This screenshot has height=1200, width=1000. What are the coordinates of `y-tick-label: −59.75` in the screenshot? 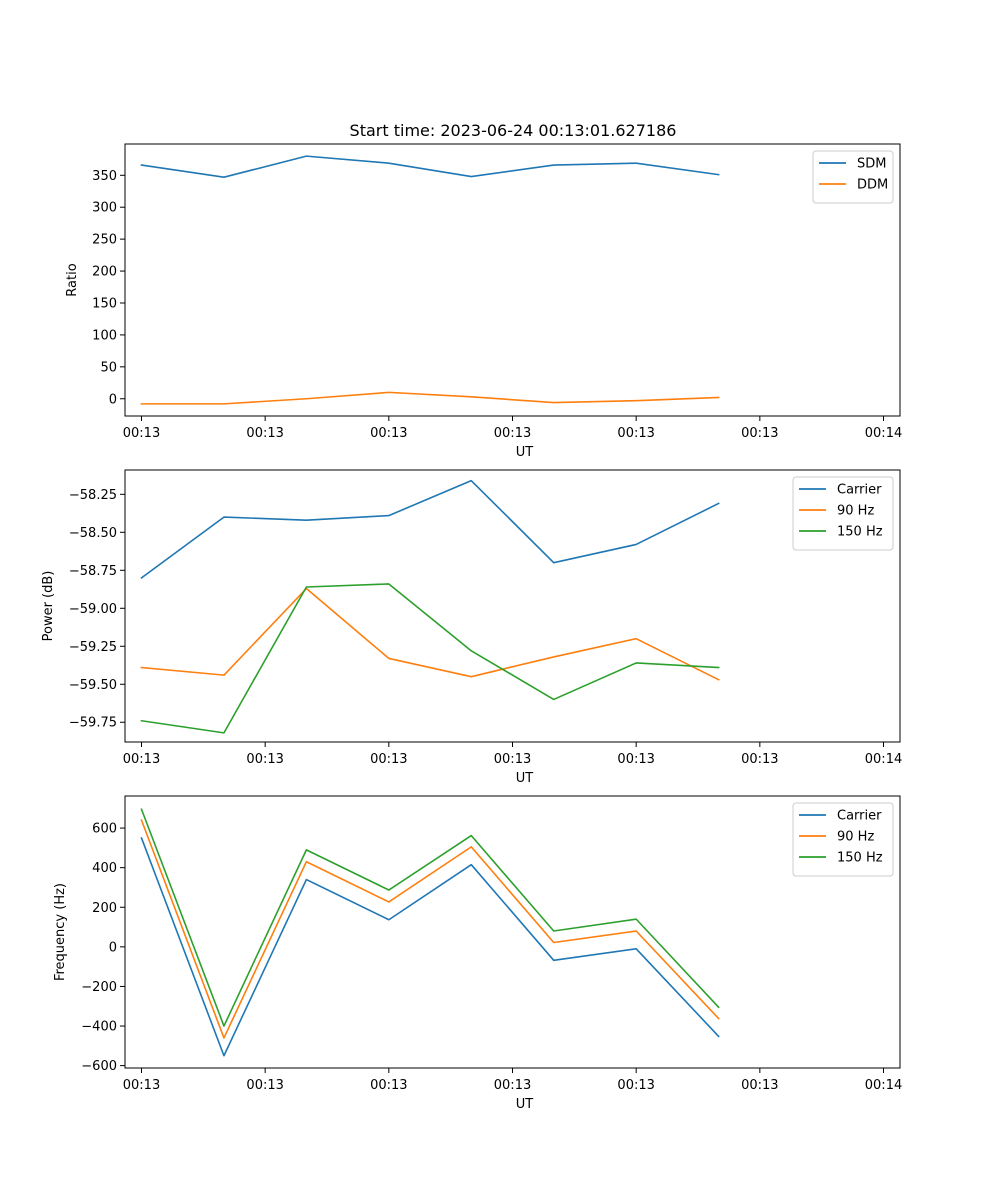 It's located at (93, 723).